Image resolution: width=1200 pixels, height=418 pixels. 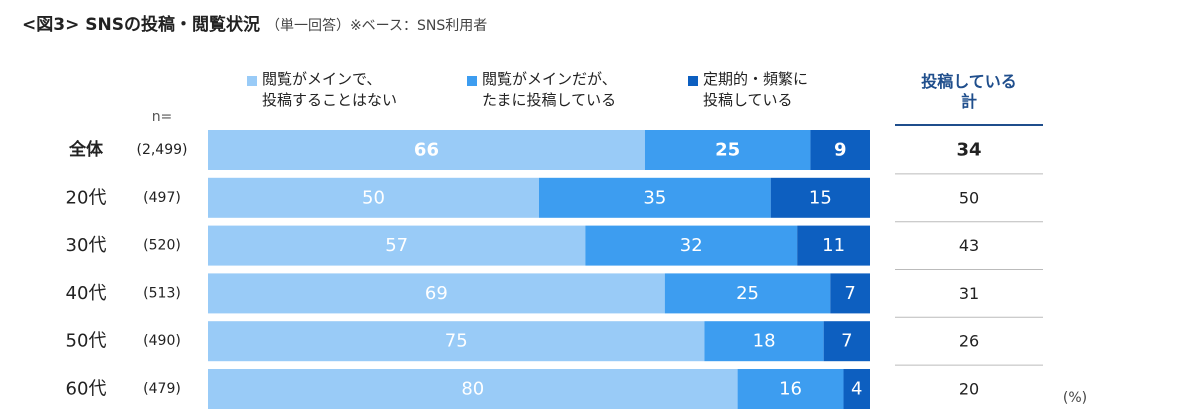 I want to click on chart-subtitle: （単一回答）※ベース：SNS利用者, so click(x=376, y=26).